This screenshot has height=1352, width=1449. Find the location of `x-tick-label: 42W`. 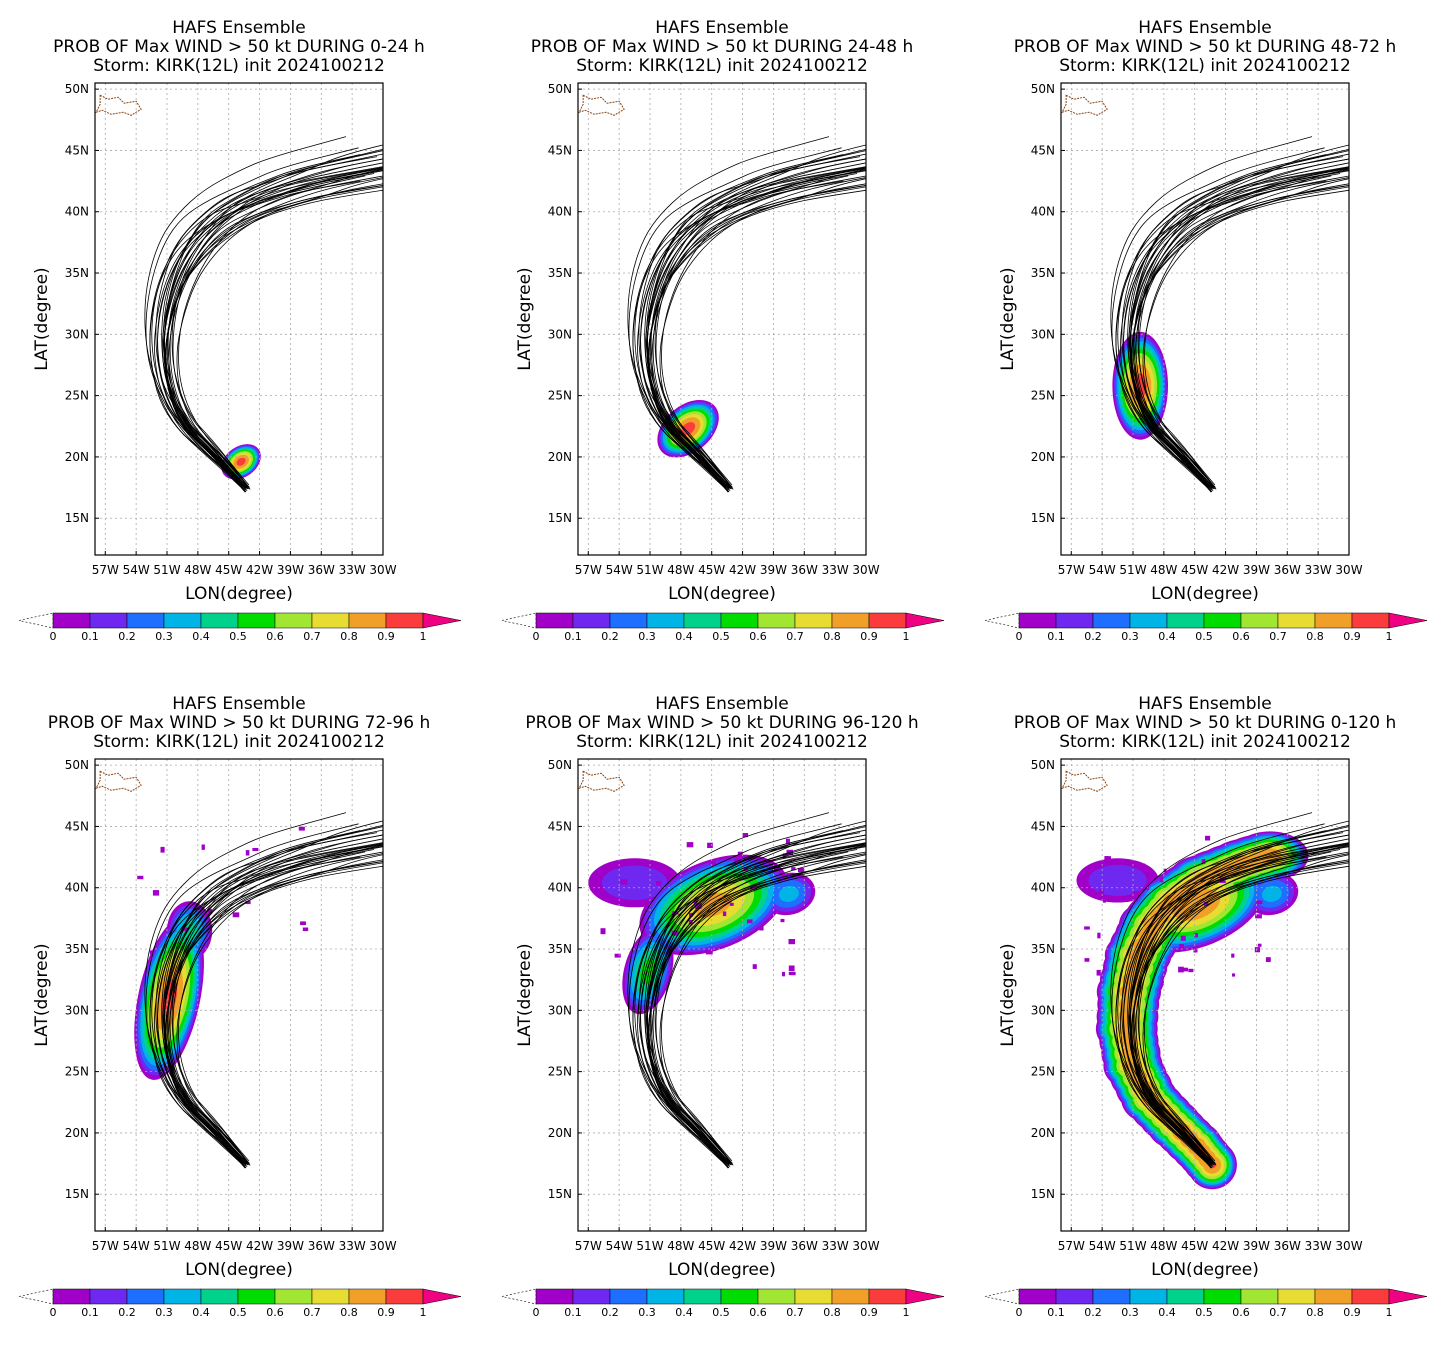

x-tick-label: 42W is located at coordinates (1225, 570).